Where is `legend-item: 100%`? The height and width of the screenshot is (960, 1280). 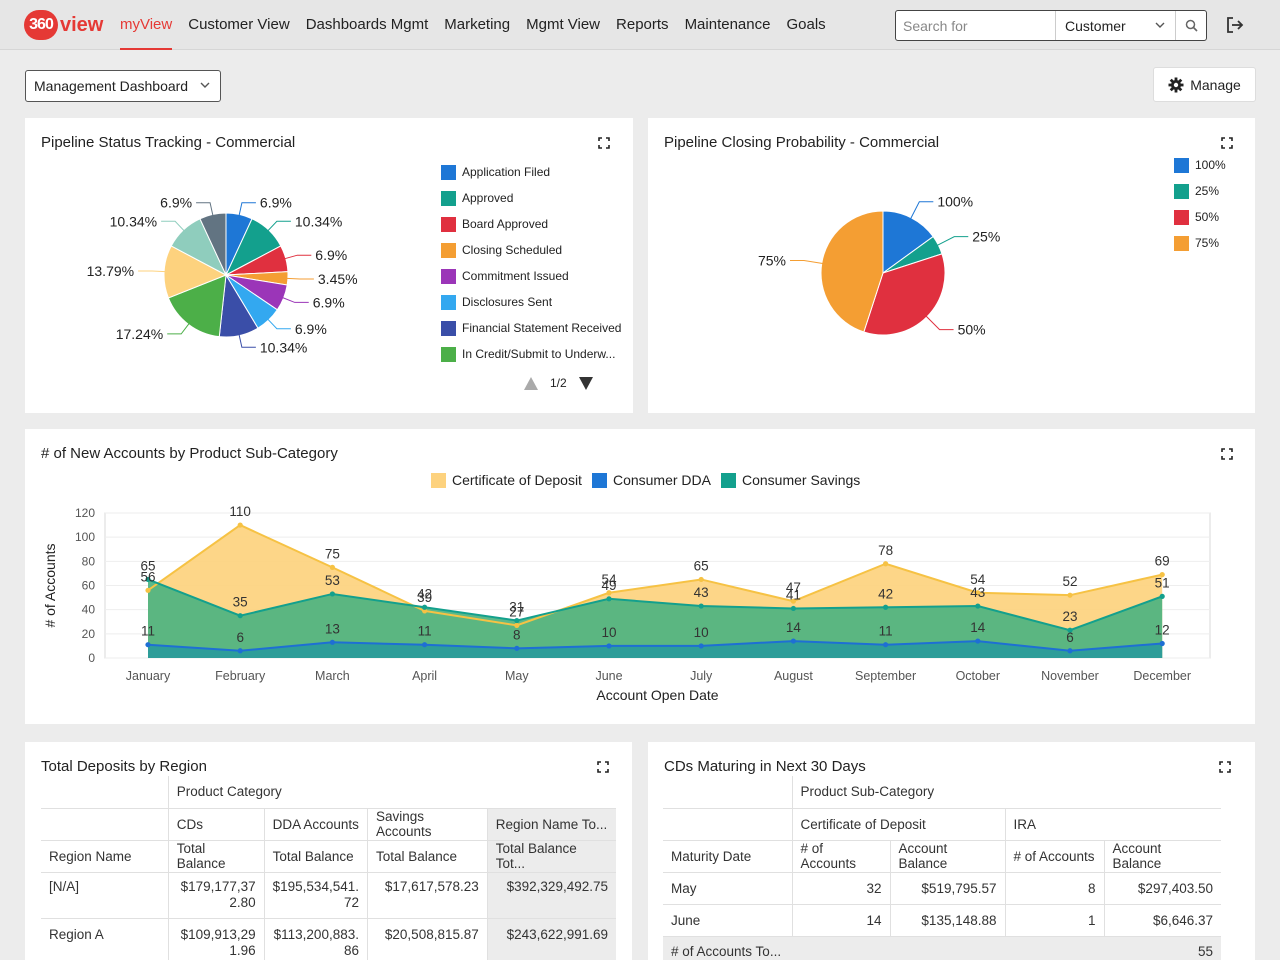 legend-item: 100% is located at coordinates (1200, 165).